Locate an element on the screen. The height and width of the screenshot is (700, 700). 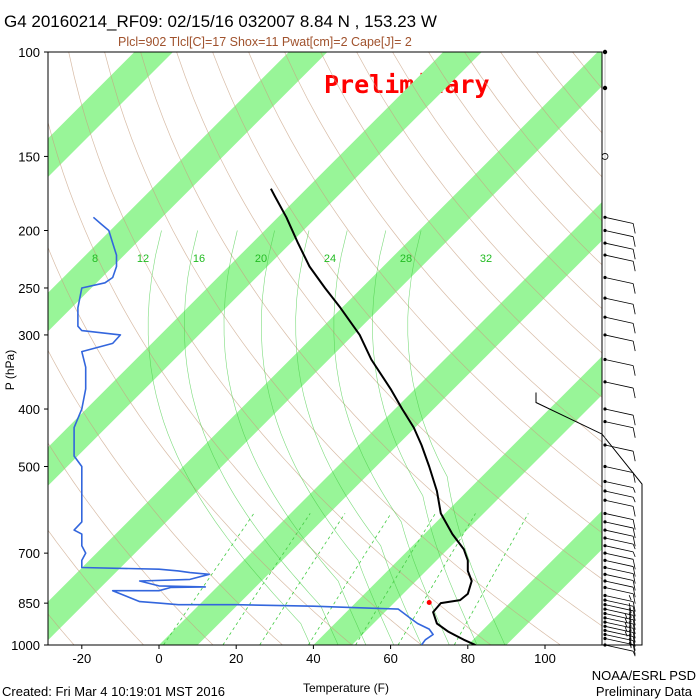
y-tick-label: 850 is located at coordinates (29, 603).